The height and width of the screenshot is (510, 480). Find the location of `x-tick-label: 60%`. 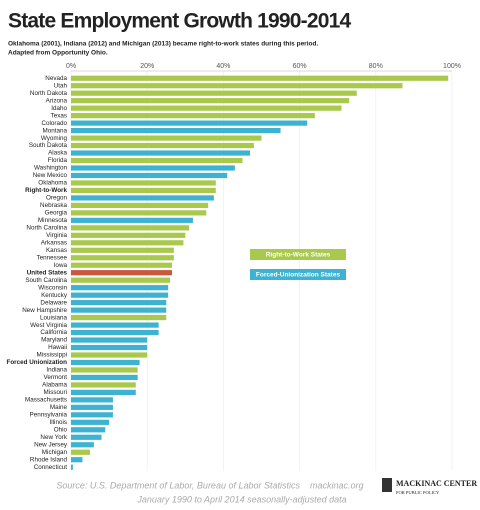

x-tick-label: 60% is located at coordinates (300, 66).